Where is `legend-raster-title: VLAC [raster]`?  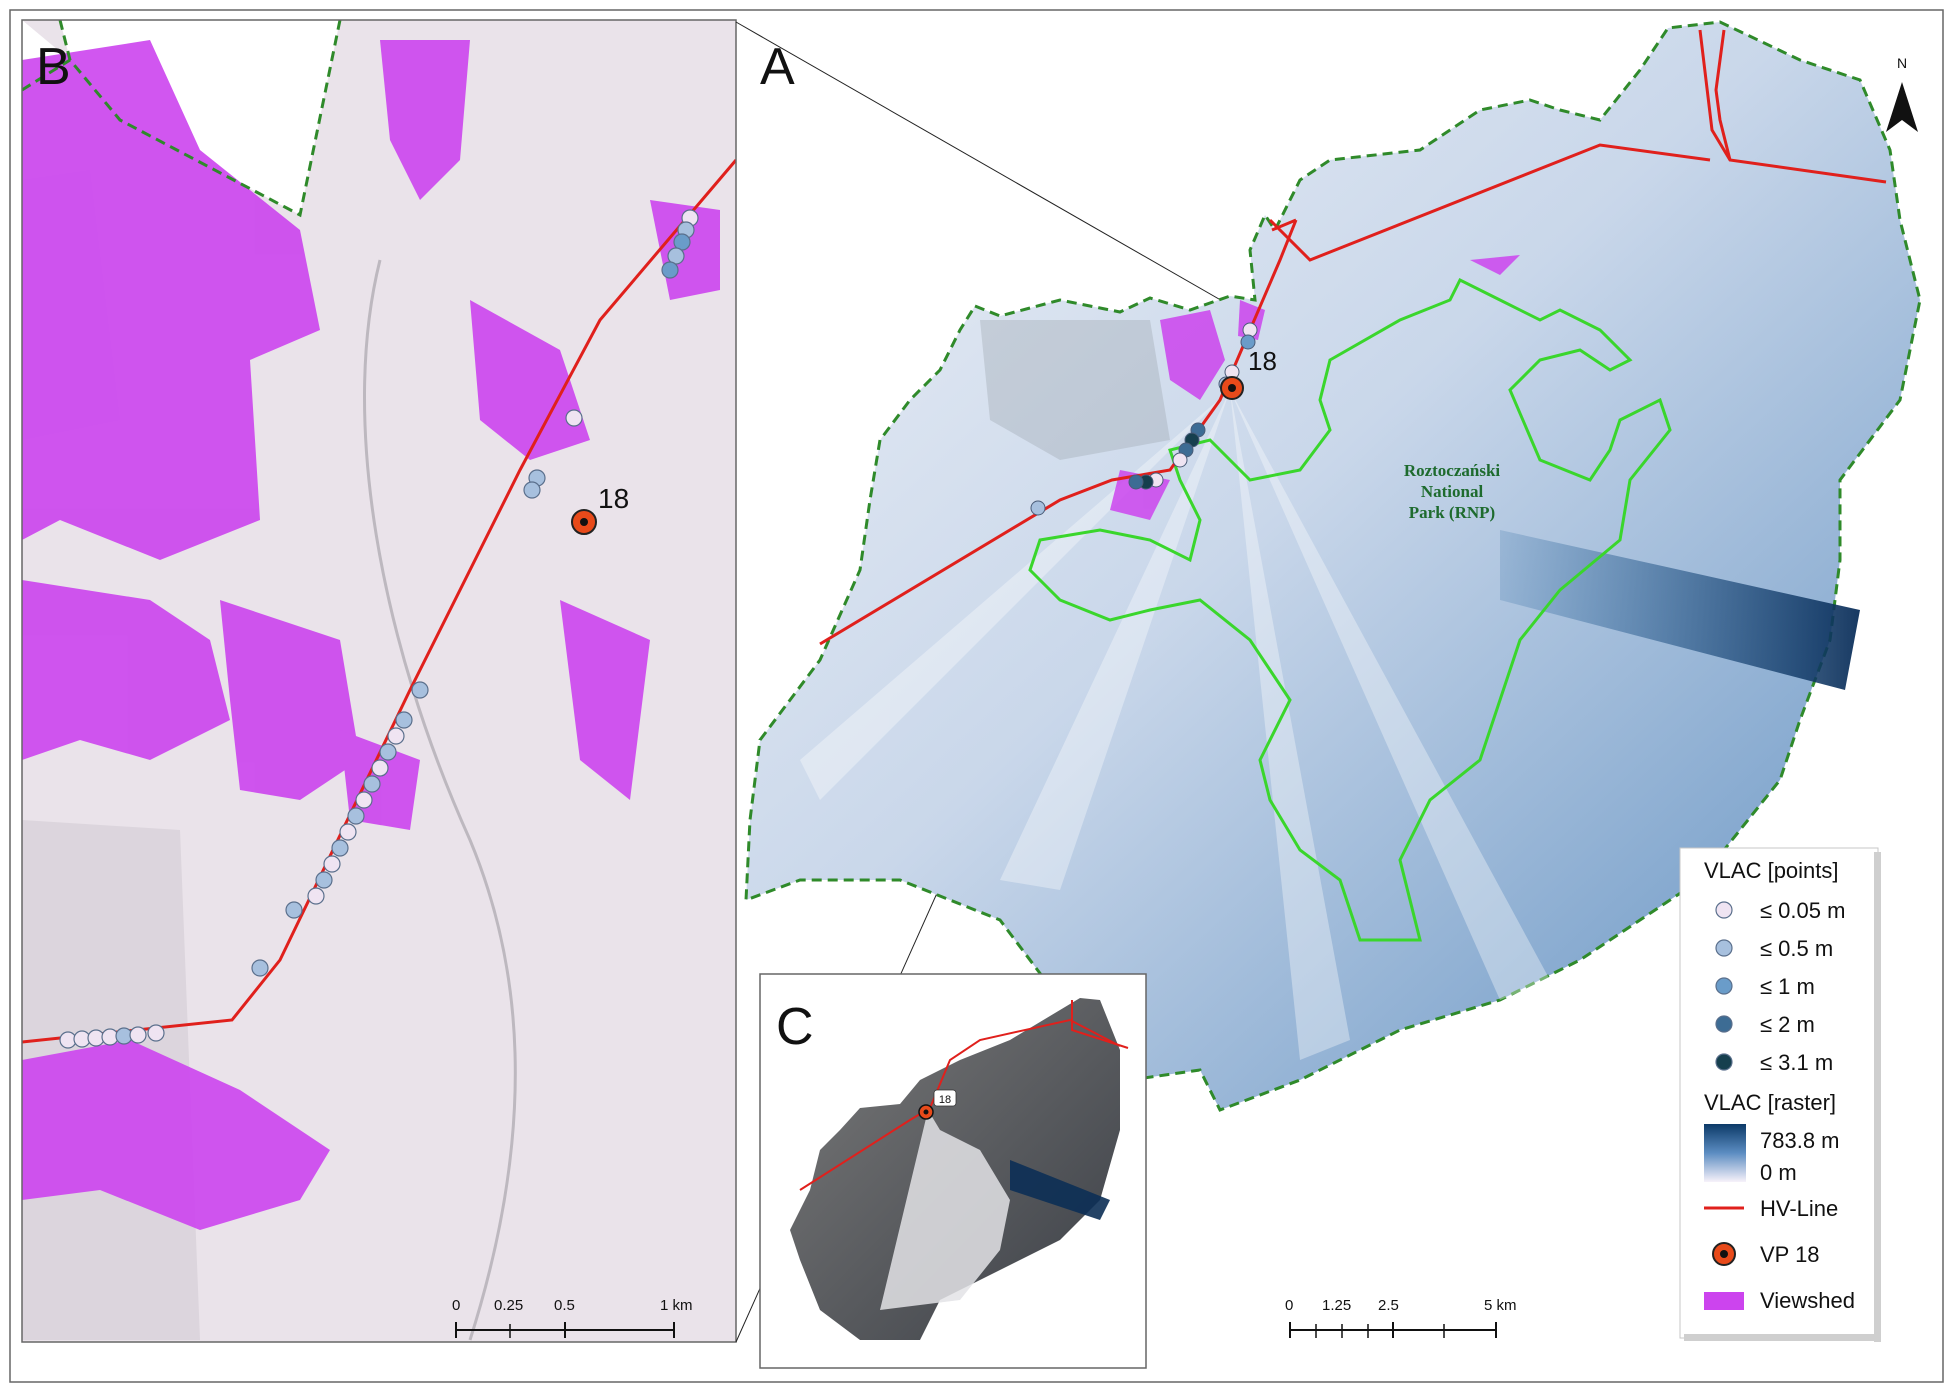 legend-raster-title: VLAC [raster] is located at coordinates (1770, 1102).